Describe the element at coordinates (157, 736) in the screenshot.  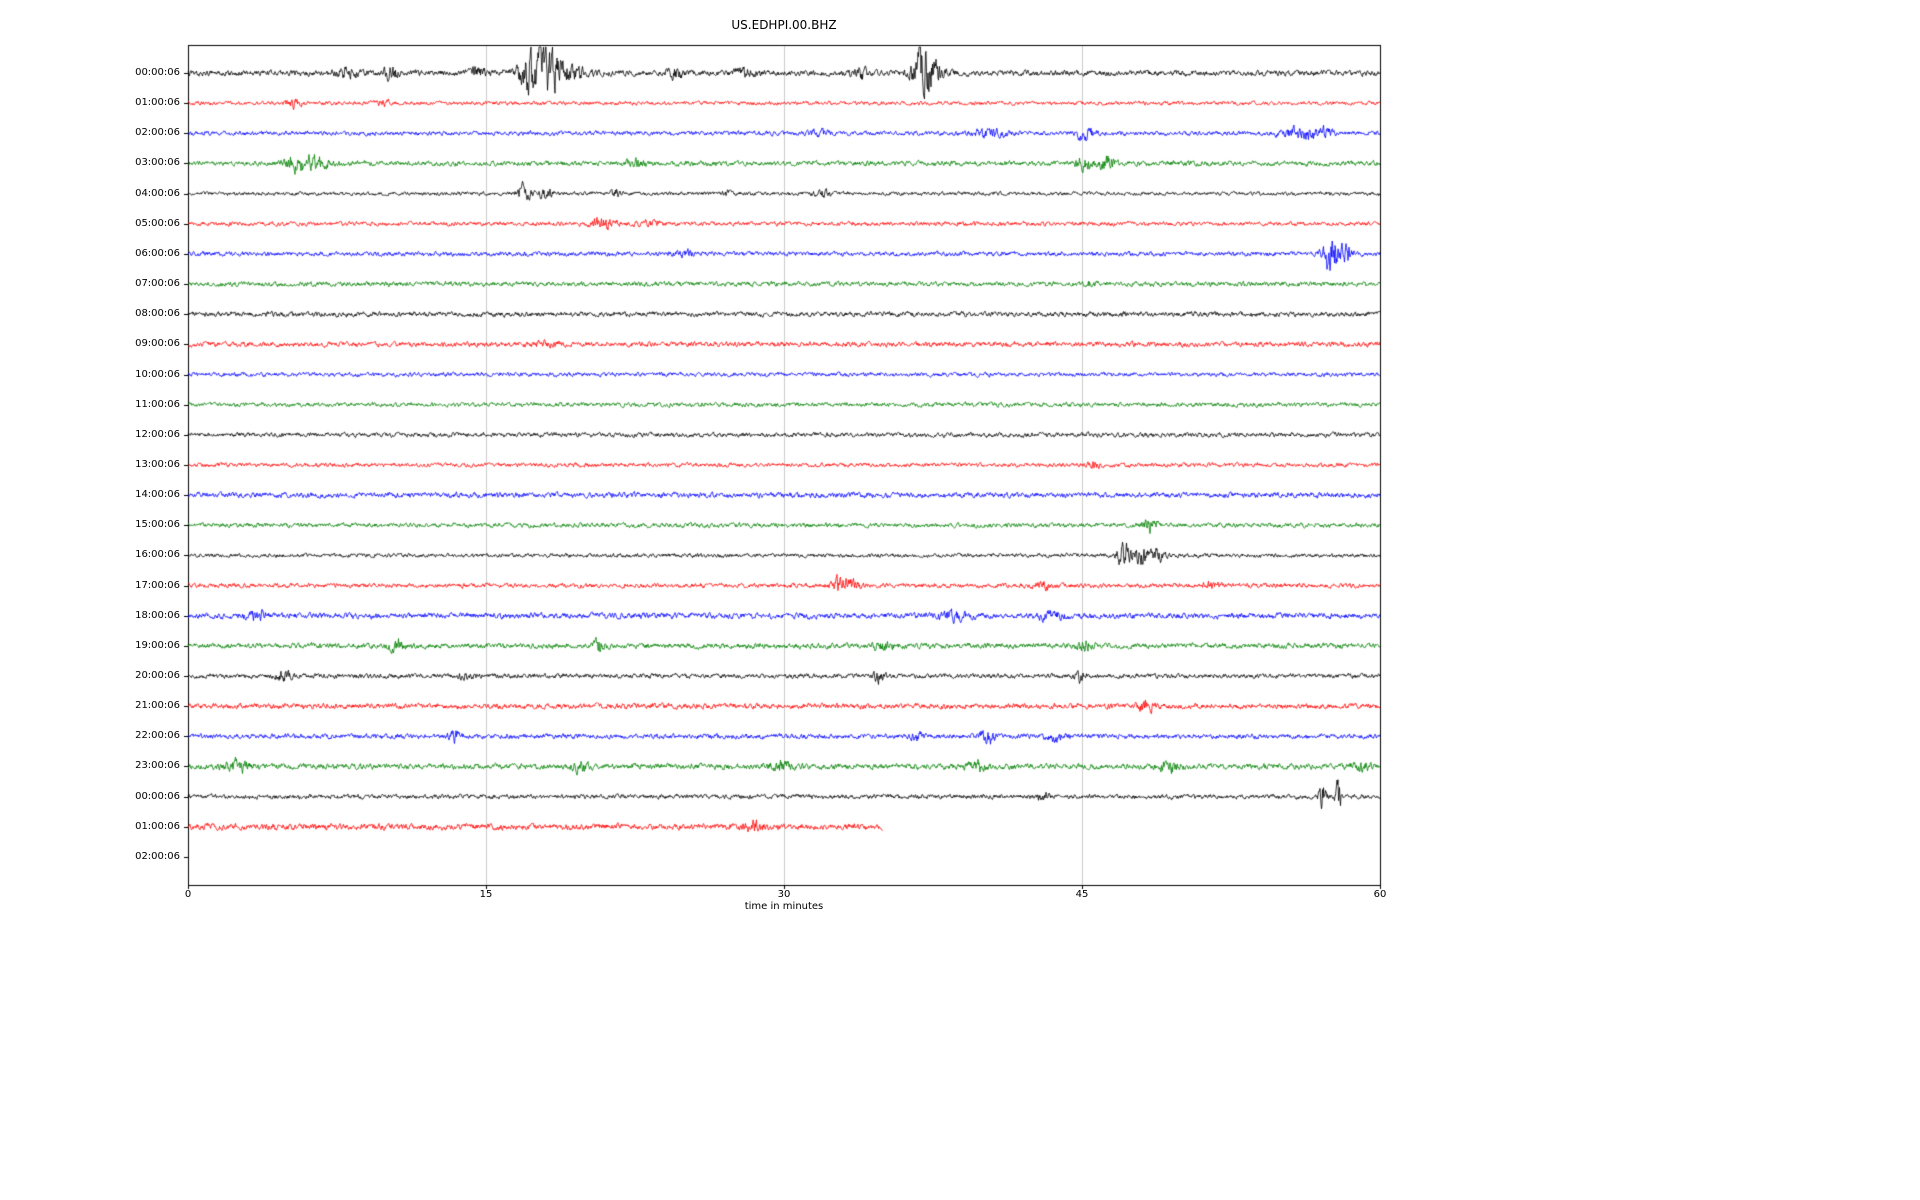
I see `y-tick-label: 22:00:06` at that location.